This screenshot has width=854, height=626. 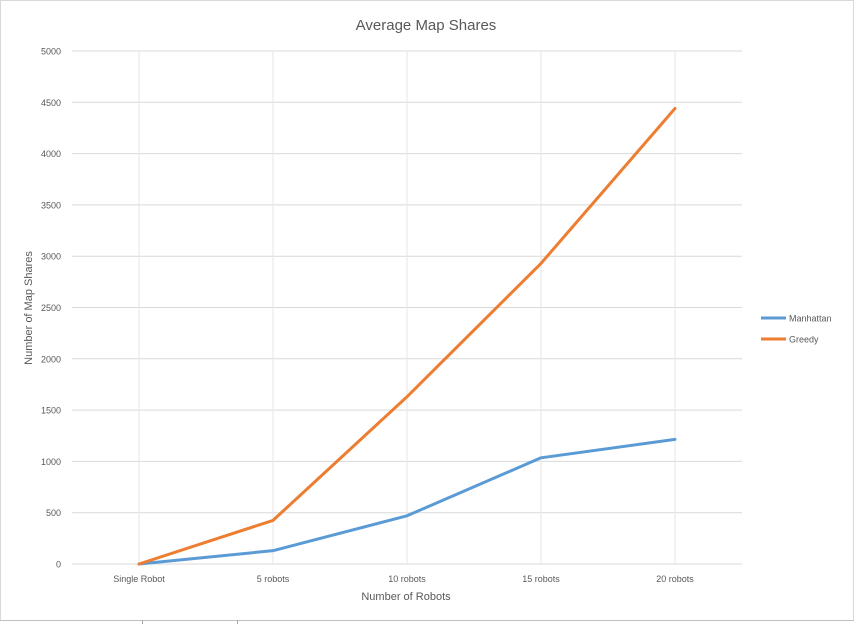 What do you see at coordinates (675, 579) in the screenshot?
I see `x-tick-label: 20 robots` at bounding box center [675, 579].